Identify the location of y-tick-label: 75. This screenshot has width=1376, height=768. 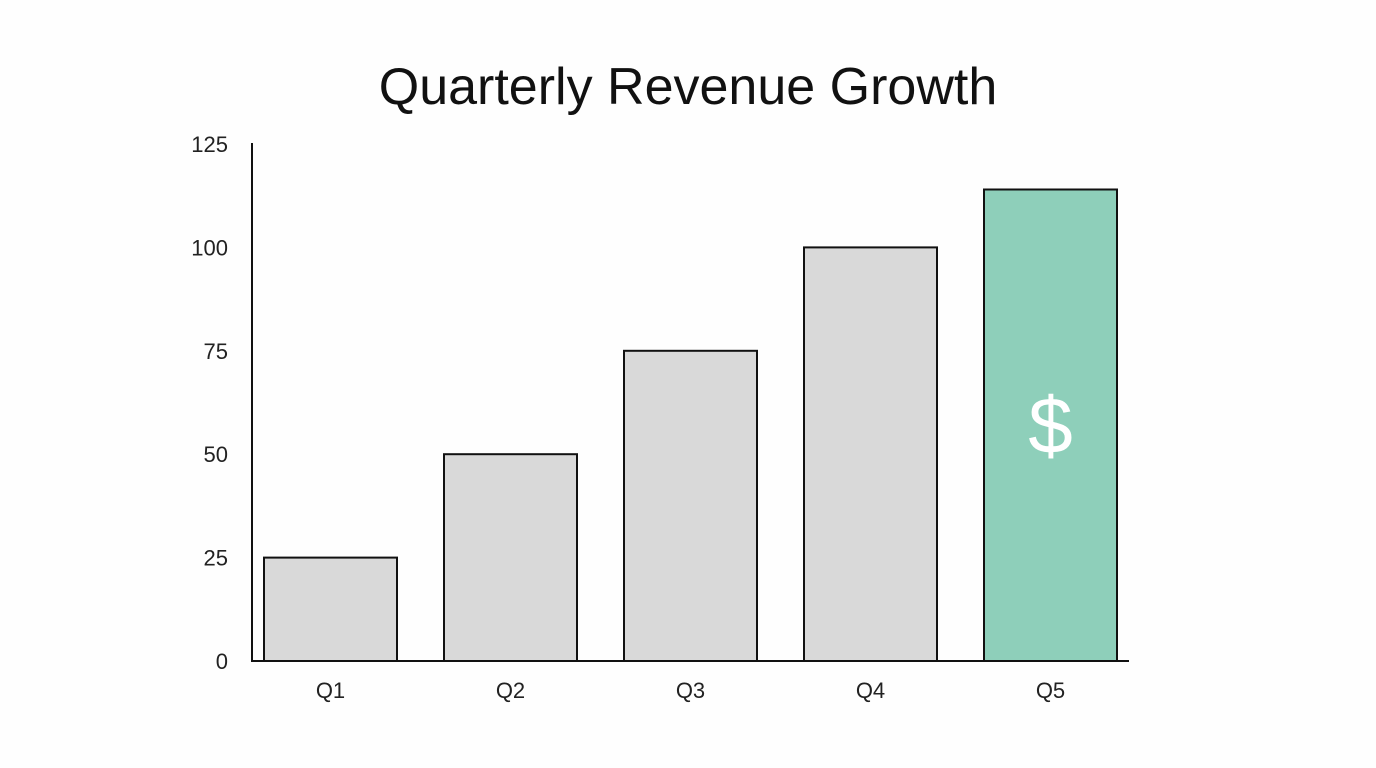
(216, 351).